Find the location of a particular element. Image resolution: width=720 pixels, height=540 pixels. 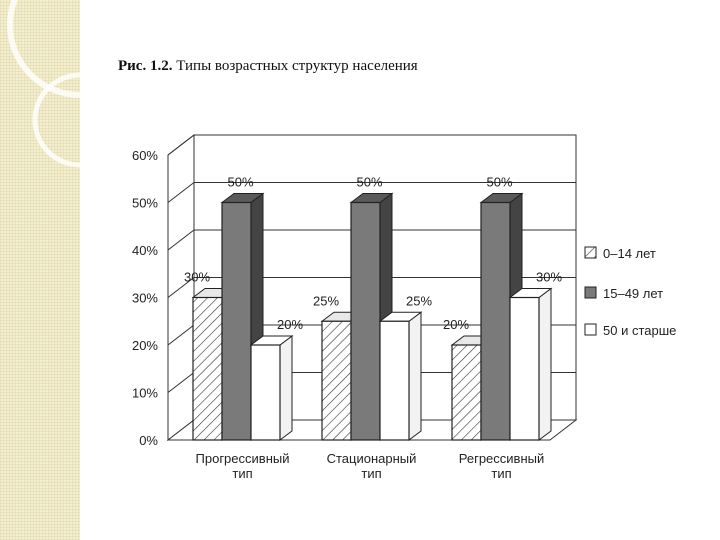

y-tick-label: 40% is located at coordinates (145, 250).